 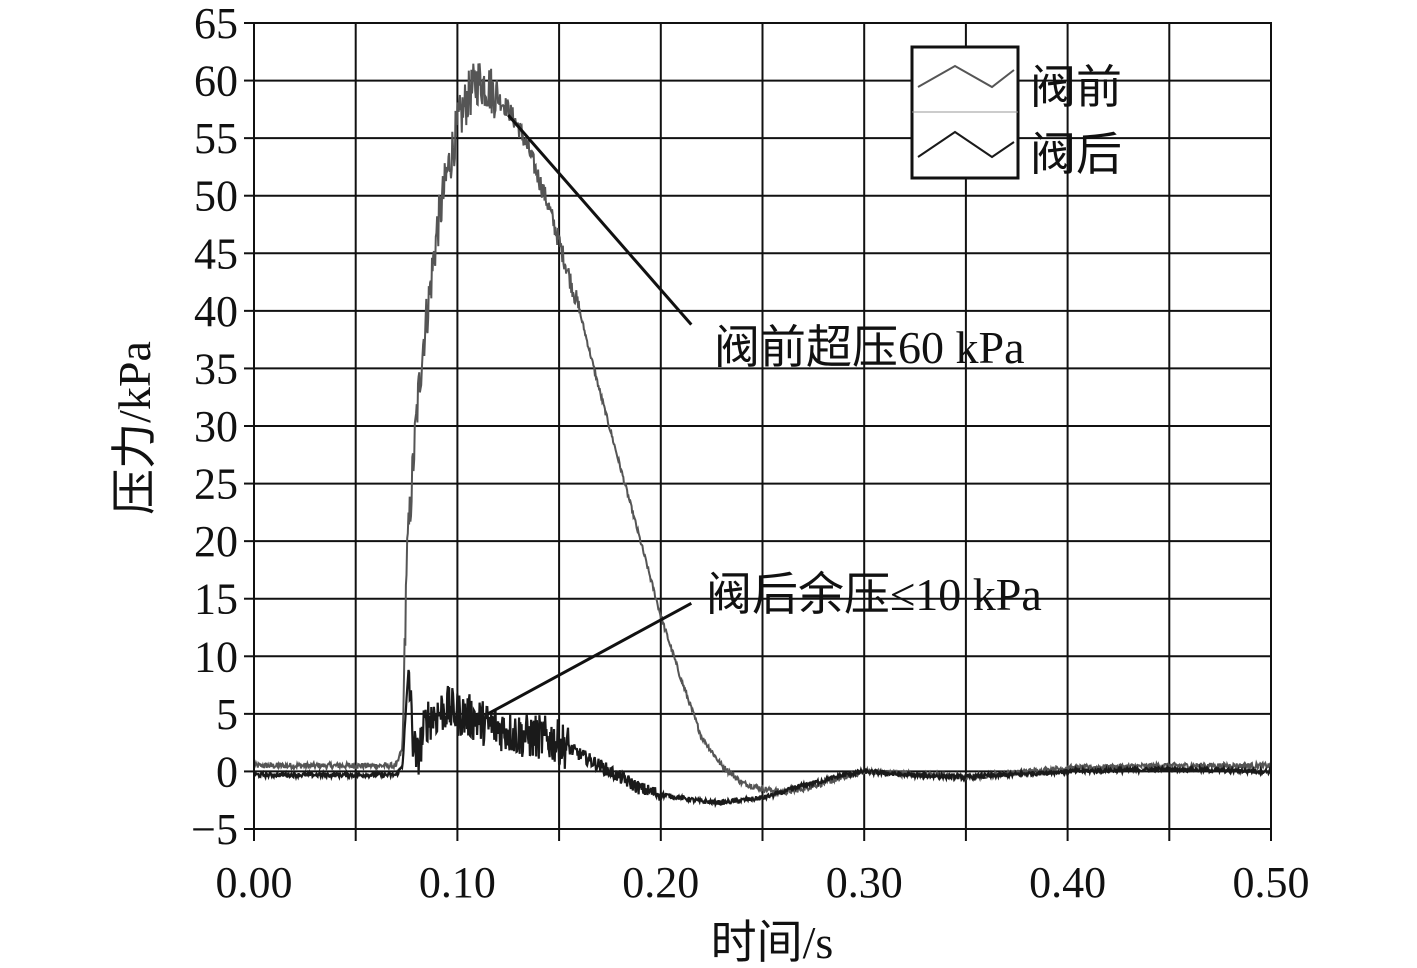 What do you see at coordinates (254, 882) in the screenshot?
I see `x-tick-label: 0.00` at bounding box center [254, 882].